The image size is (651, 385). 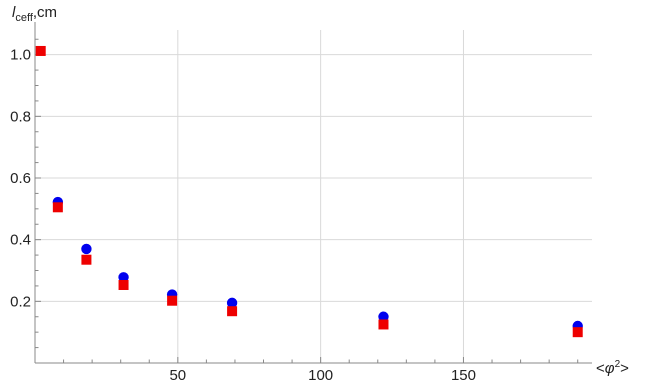 I want to click on x-axis-label: <φ2>, so click(x=612, y=368).